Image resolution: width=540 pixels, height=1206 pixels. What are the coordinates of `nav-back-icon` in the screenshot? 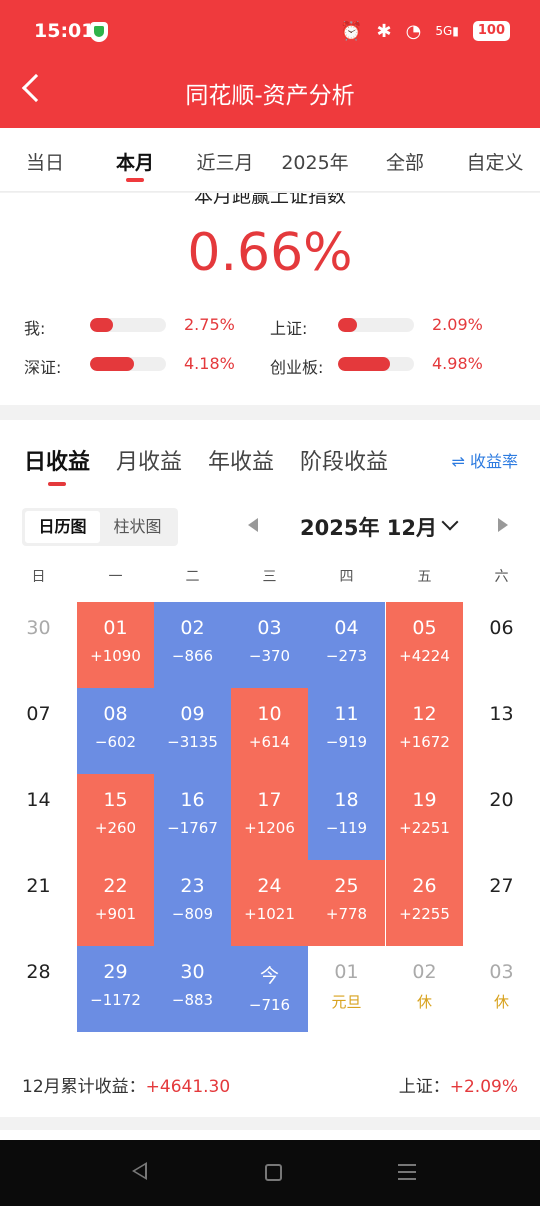 It's located at (139, 1171).